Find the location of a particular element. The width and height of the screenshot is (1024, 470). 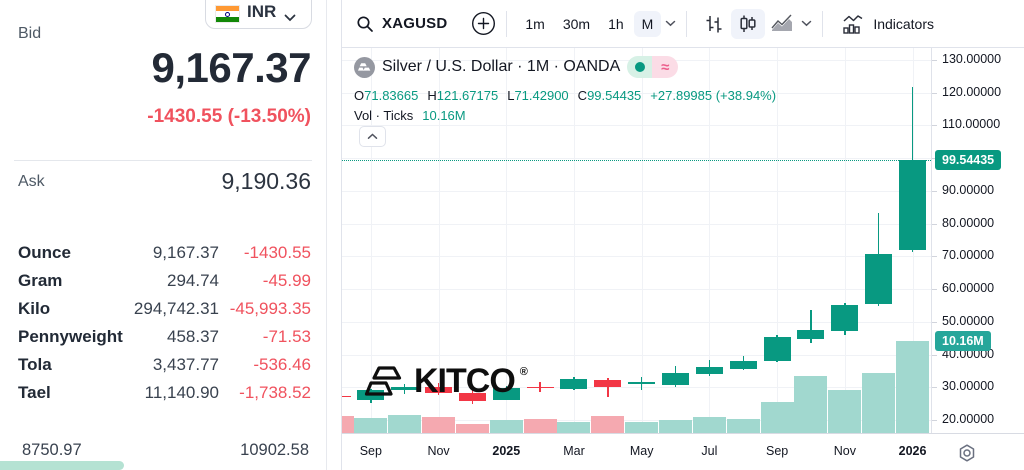

divider is located at coordinates (163, 160).